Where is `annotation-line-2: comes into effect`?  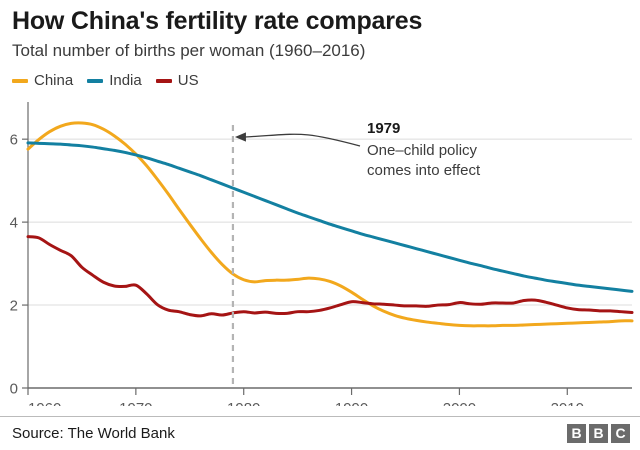 annotation-line-2: comes into effect is located at coordinates (424, 170).